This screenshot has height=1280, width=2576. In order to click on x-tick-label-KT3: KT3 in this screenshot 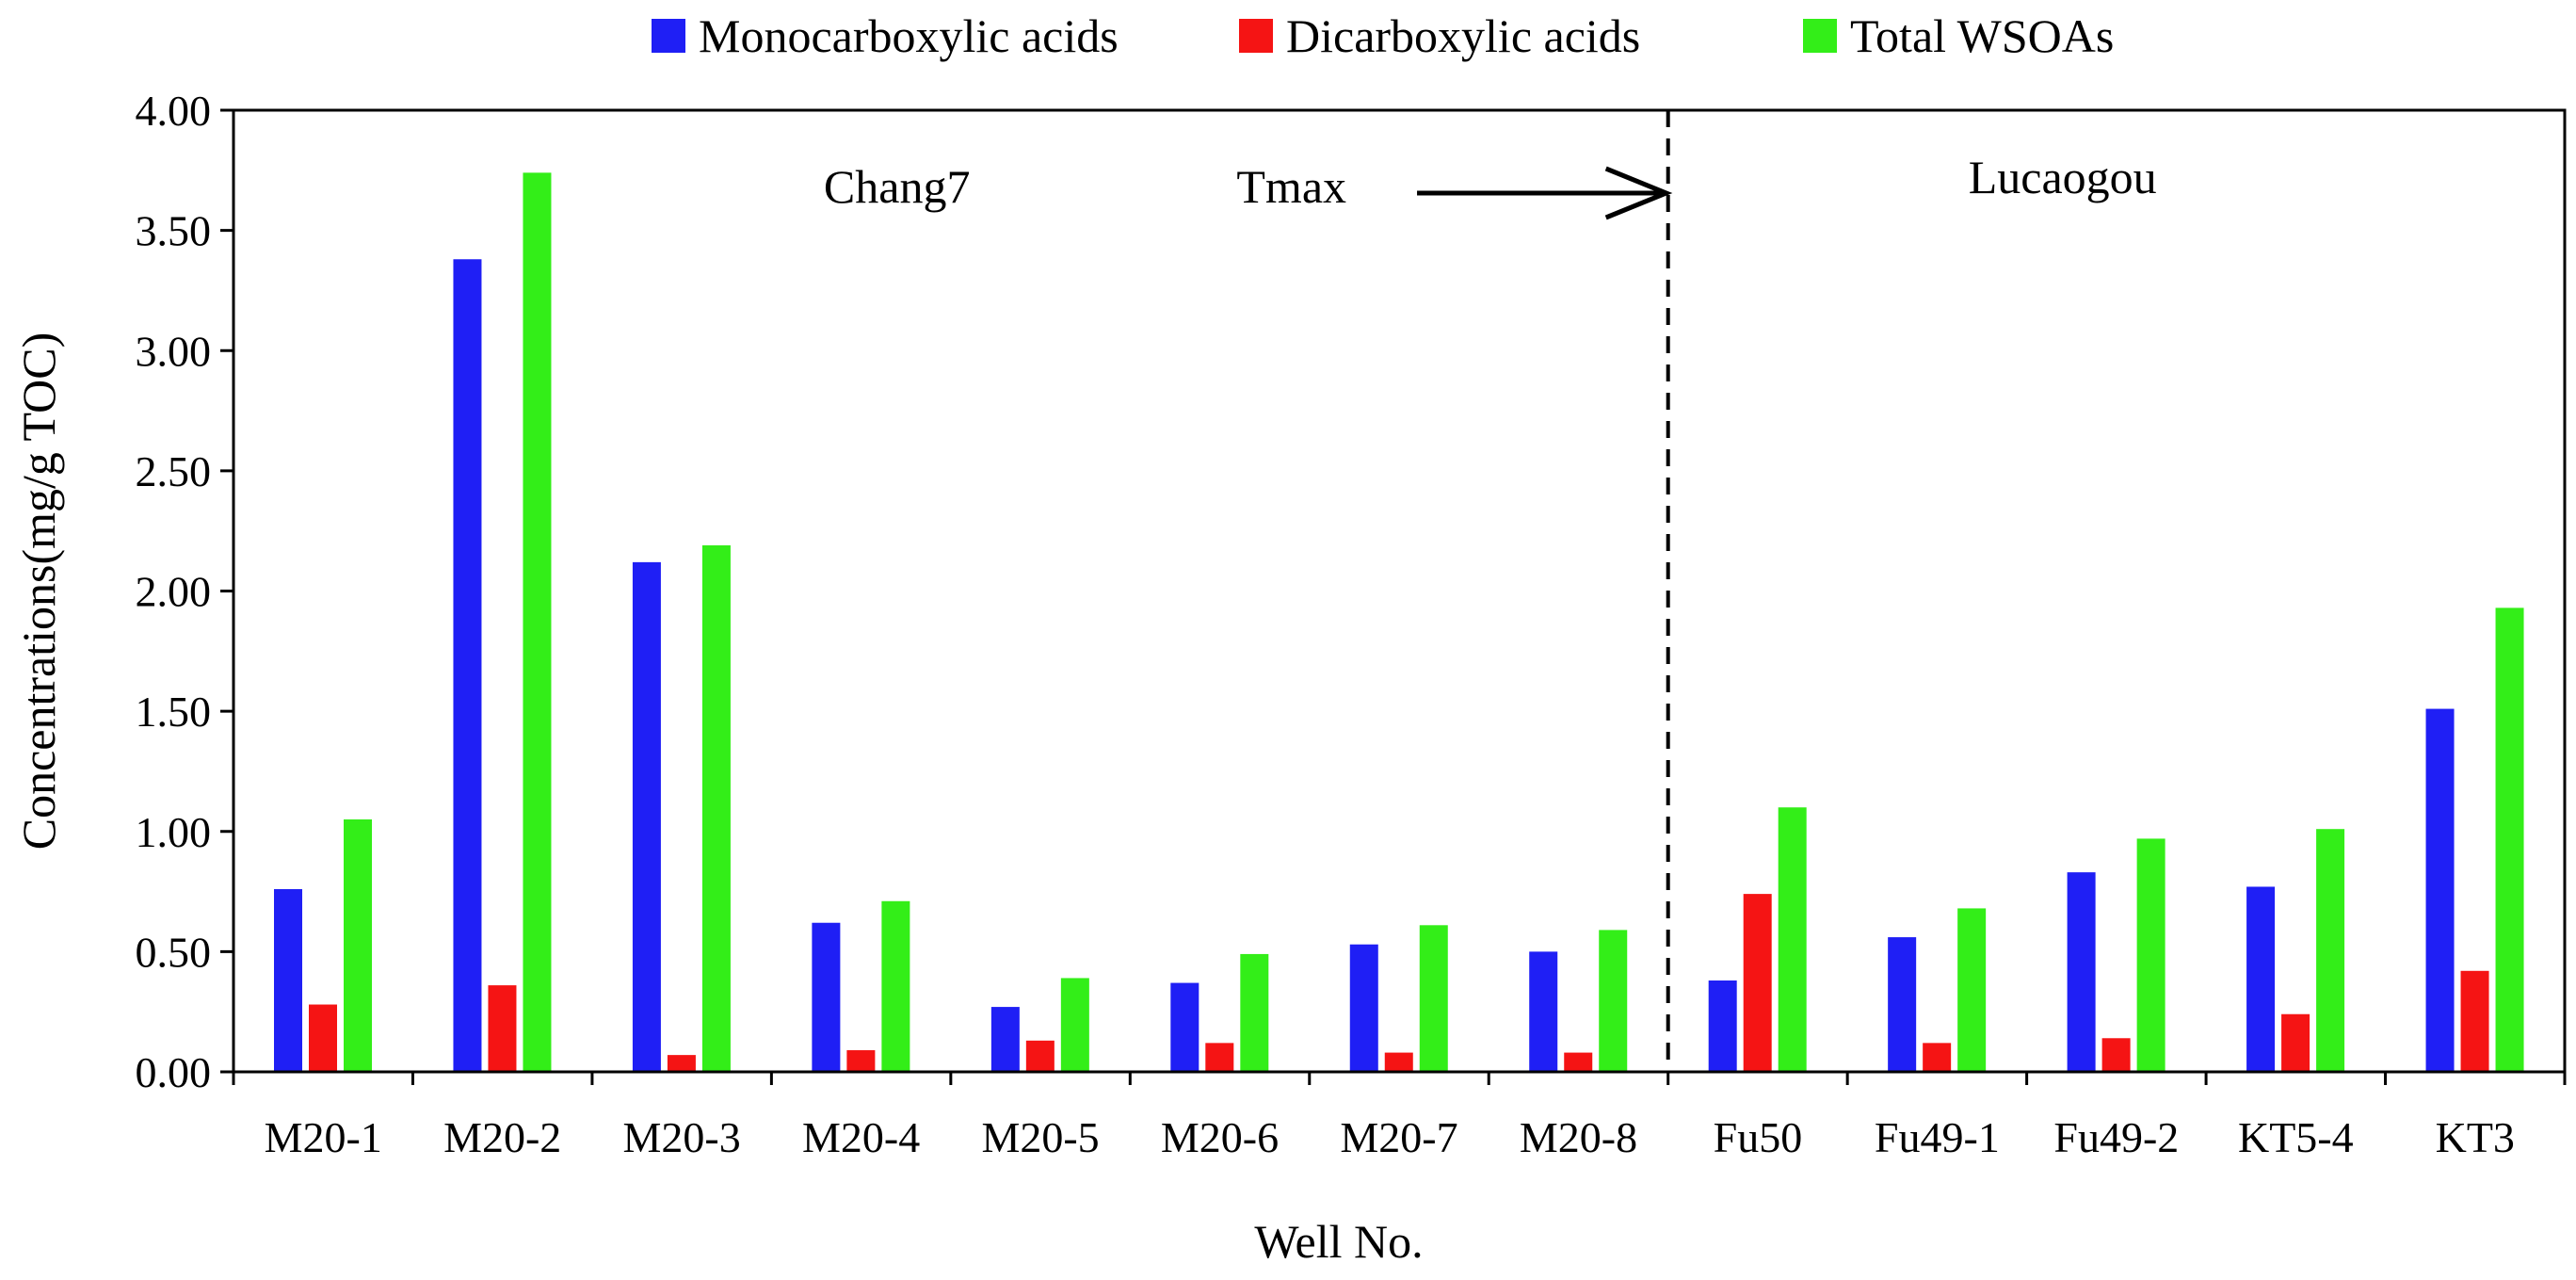, I will do `click(2475, 1137)`.